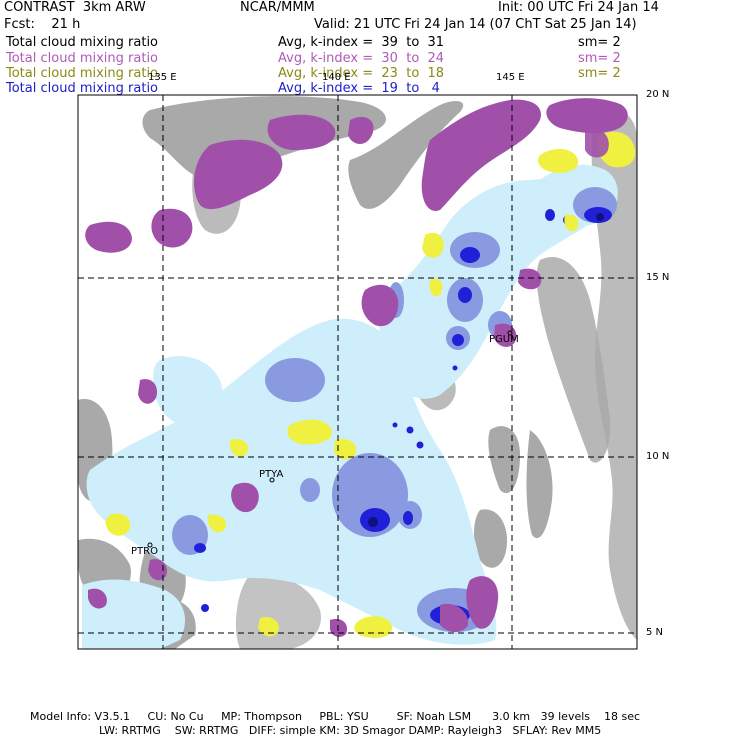 The image size is (740, 740). What do you see at coordinates (82, 58) in the screenshot?
I see `legend-field-2: Total cloud mixing ratio` at bounding box center [82, 58].